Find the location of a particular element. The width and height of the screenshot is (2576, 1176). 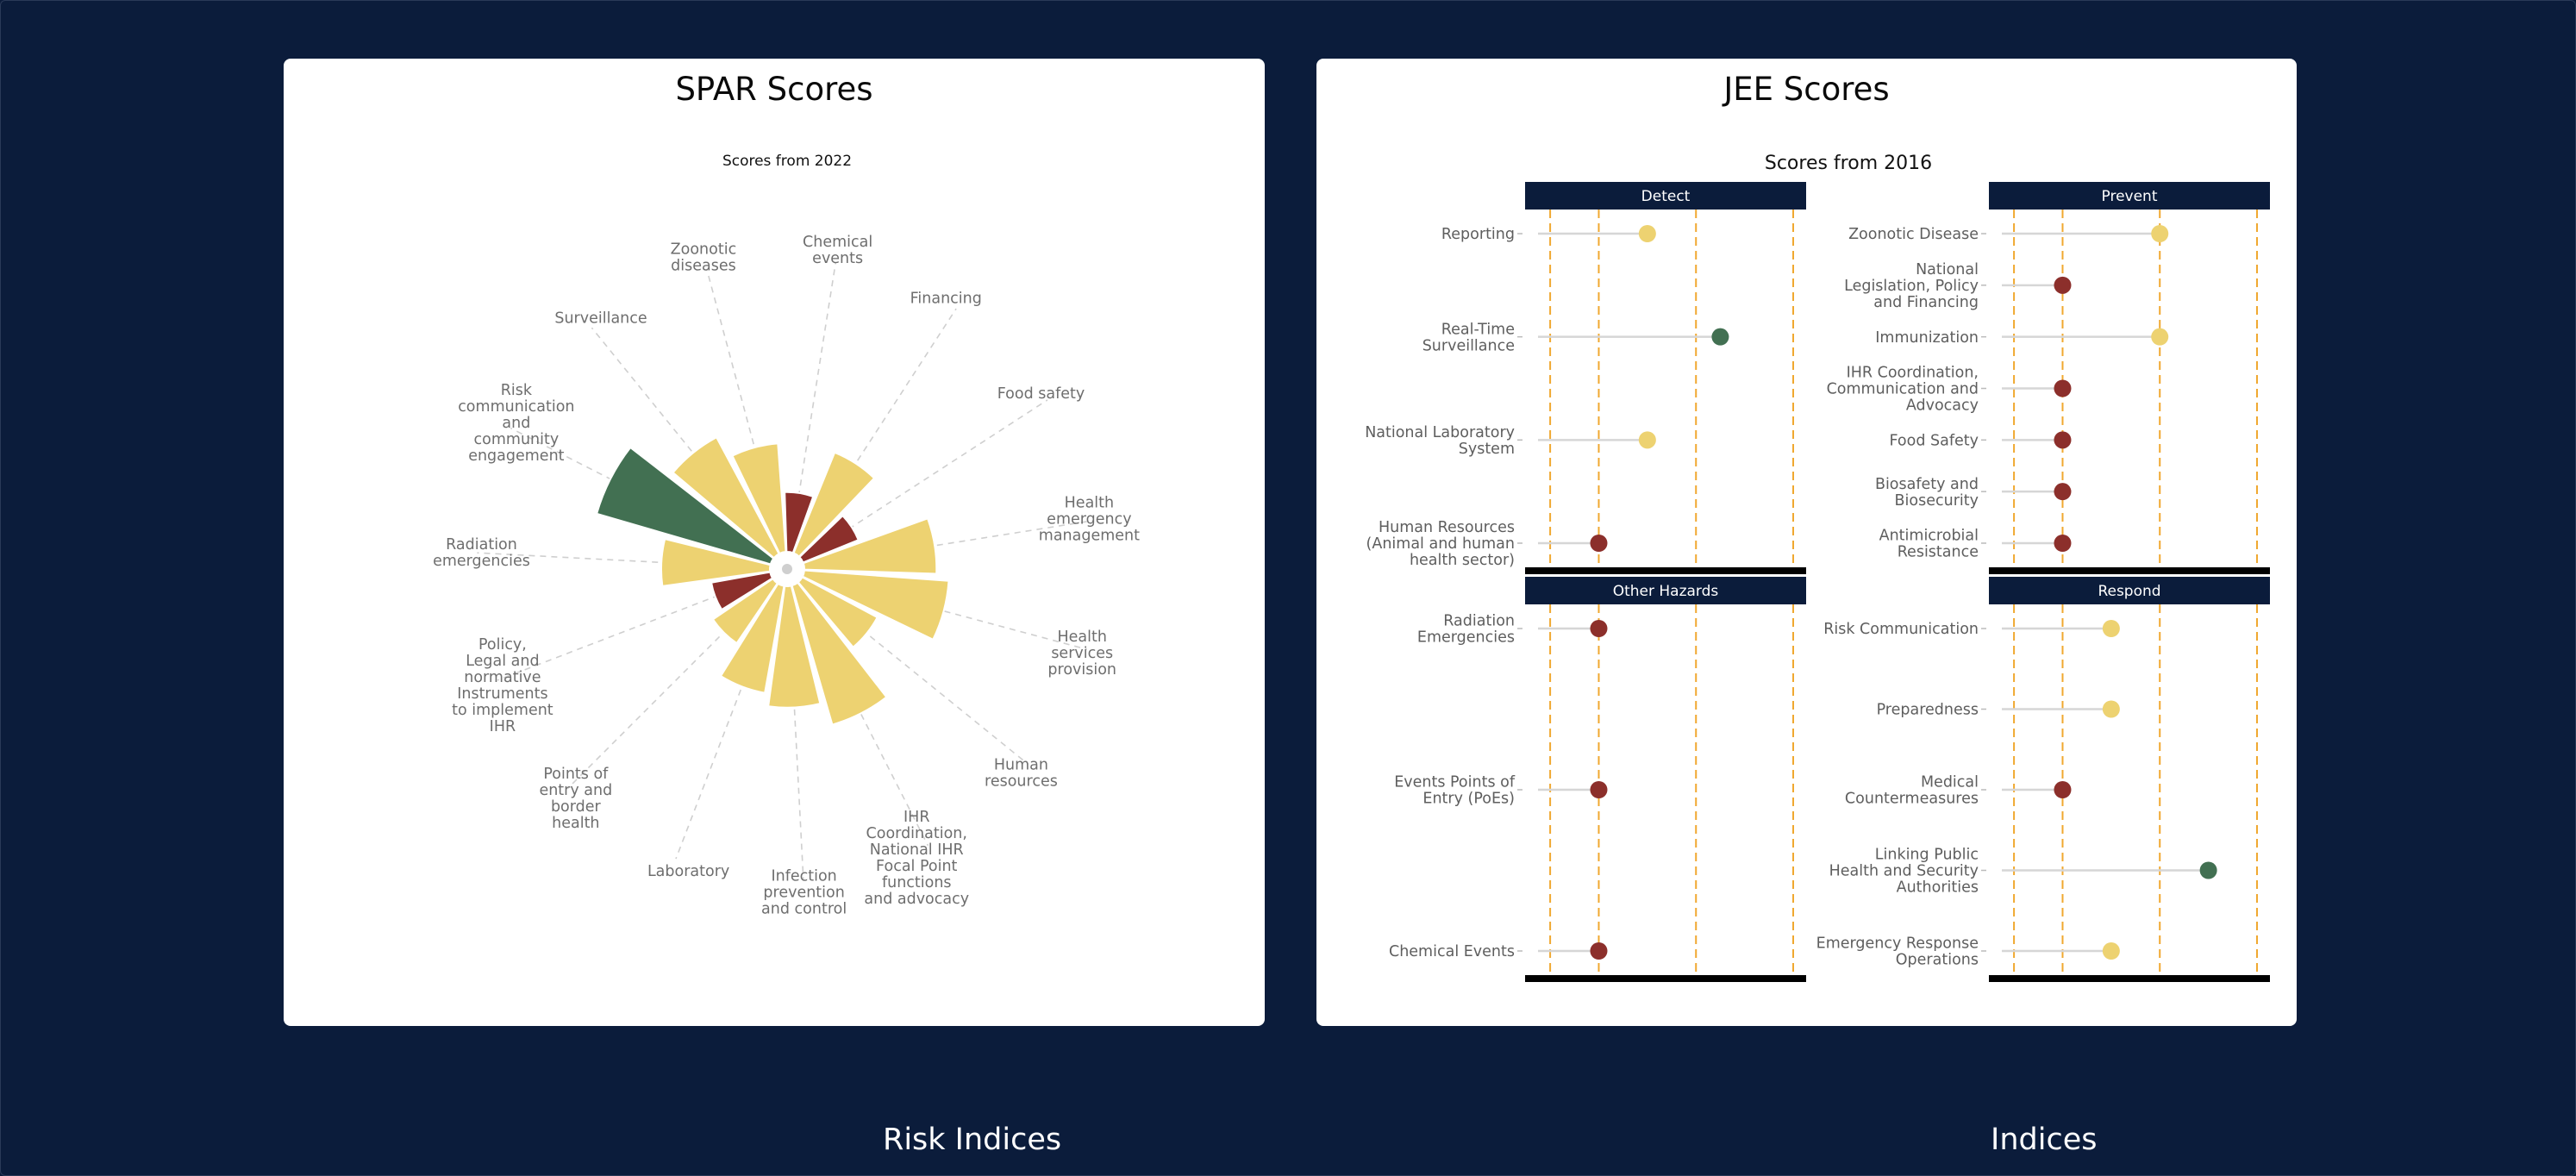

spar-category-label: Radiation emergencies is located at coordinates (482, 553).